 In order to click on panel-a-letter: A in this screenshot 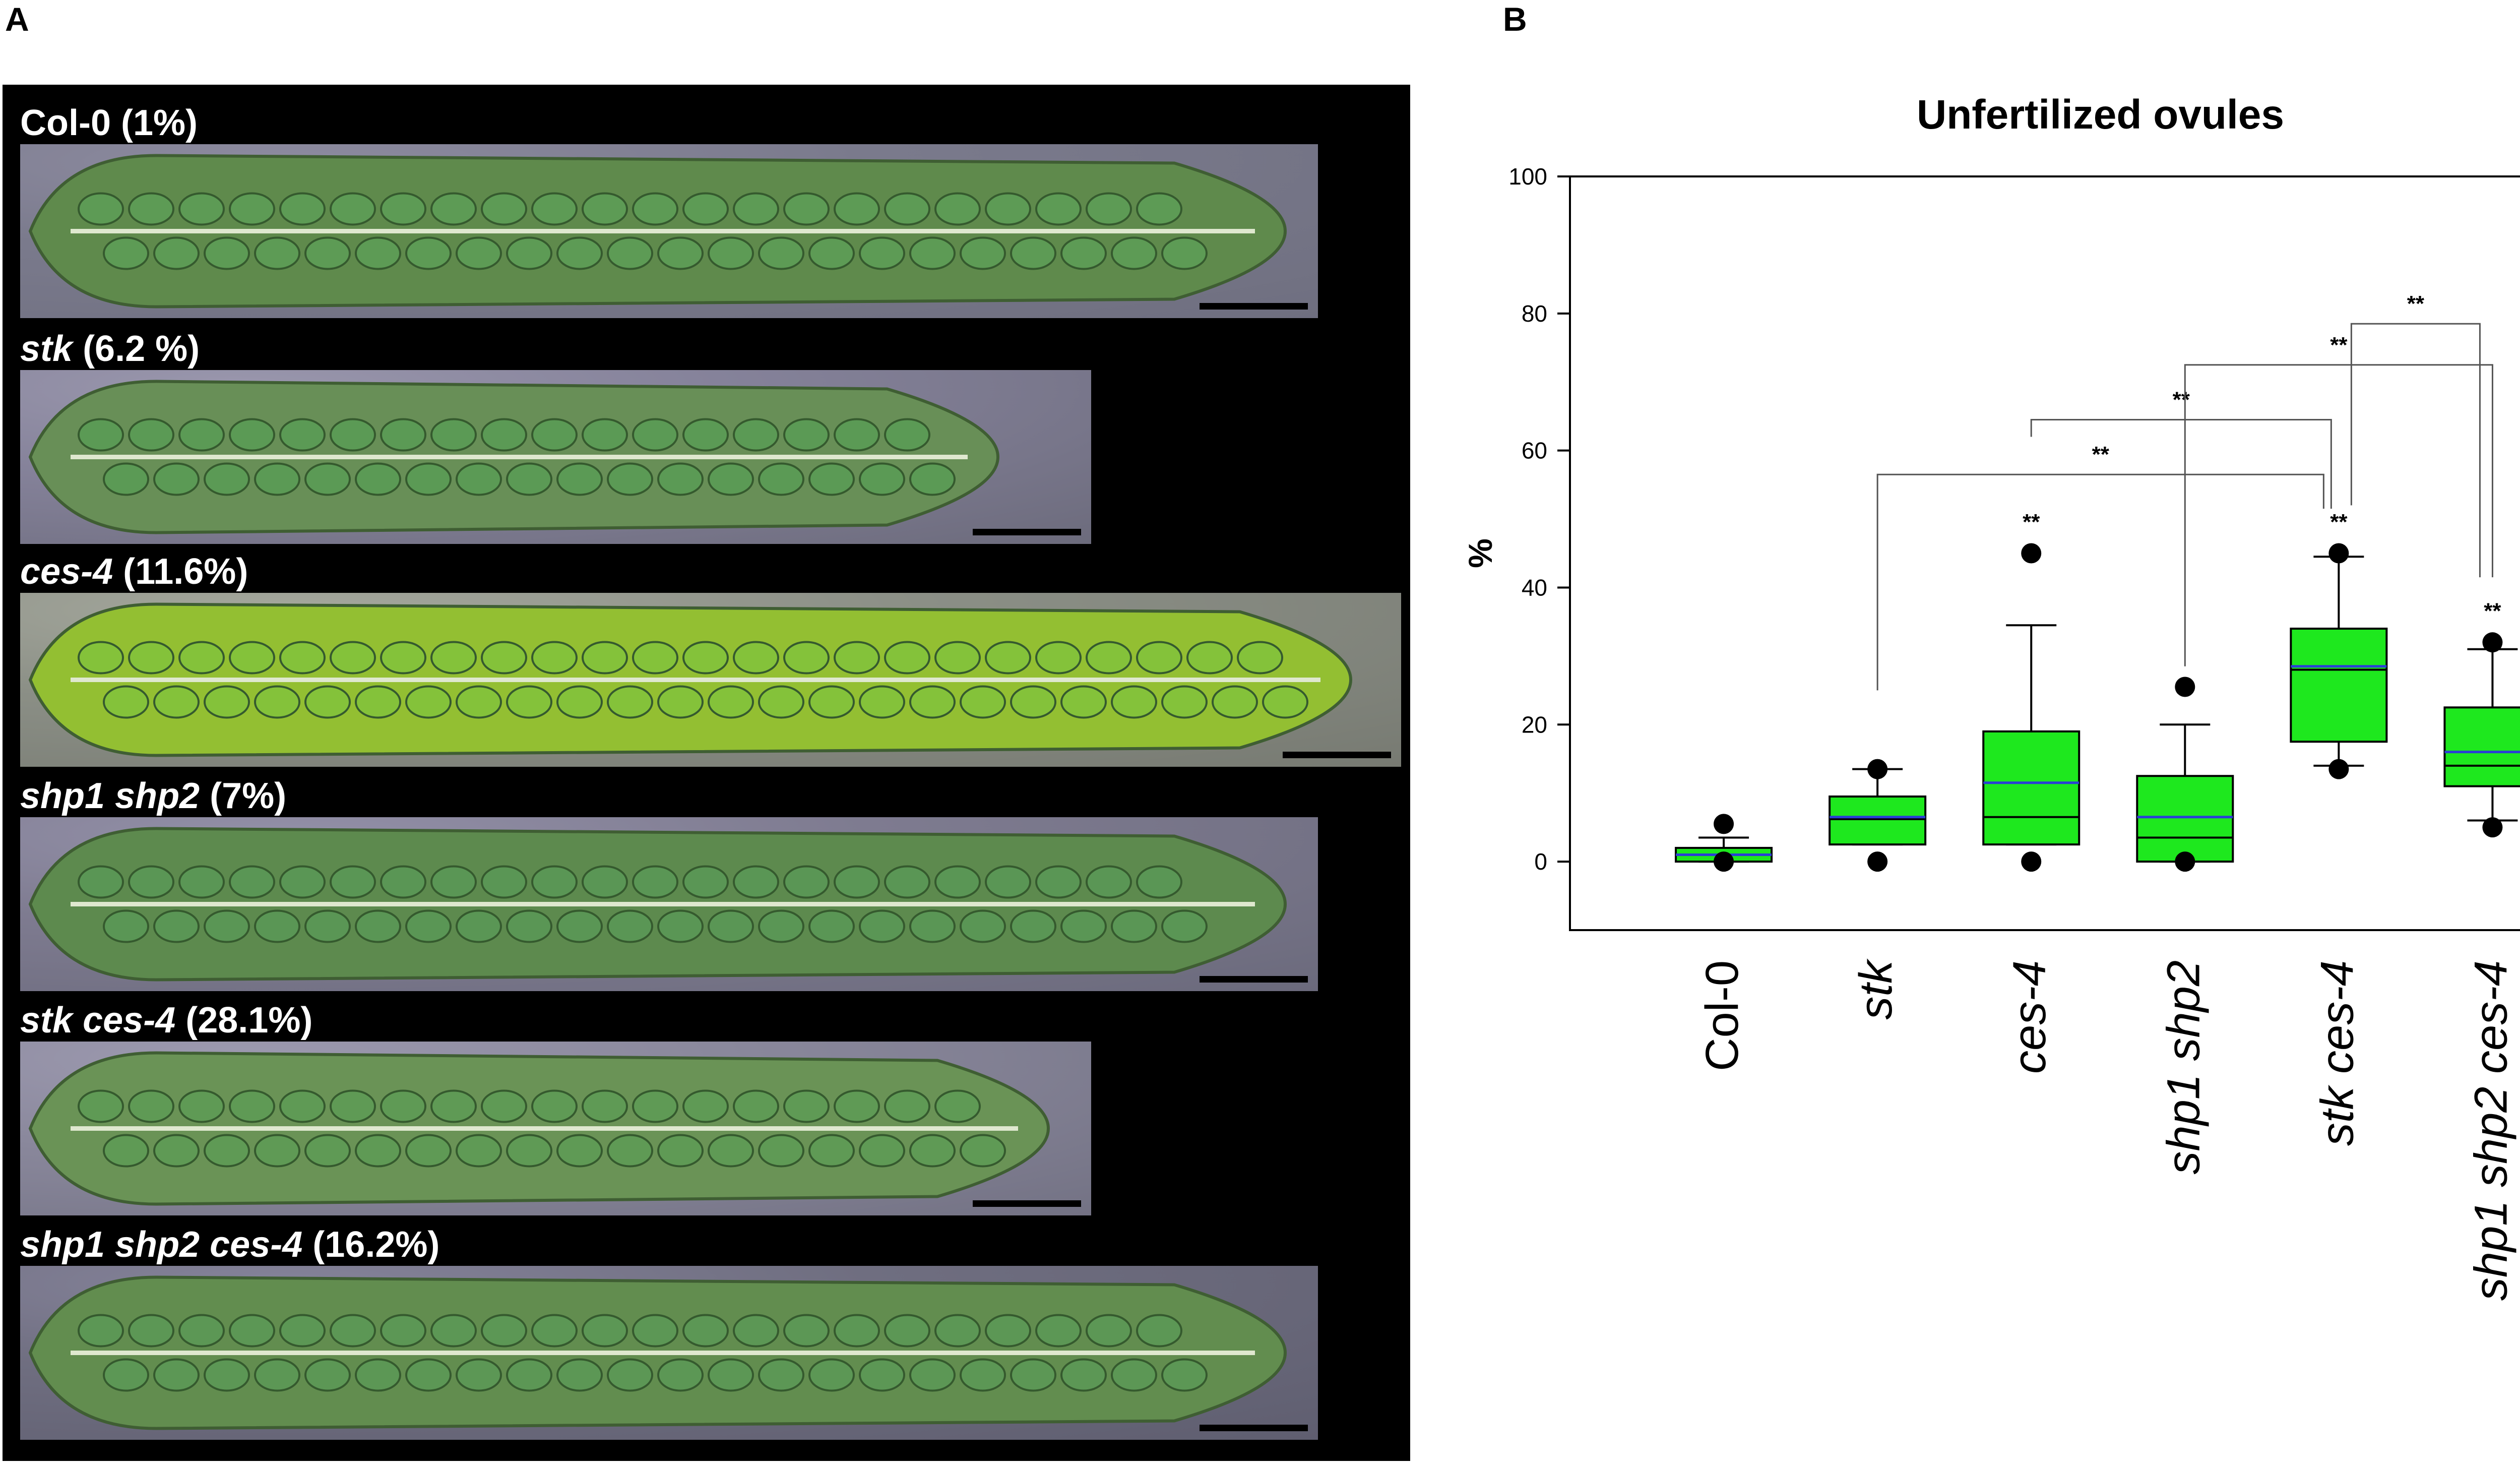, I will do `click(17, 19)`.